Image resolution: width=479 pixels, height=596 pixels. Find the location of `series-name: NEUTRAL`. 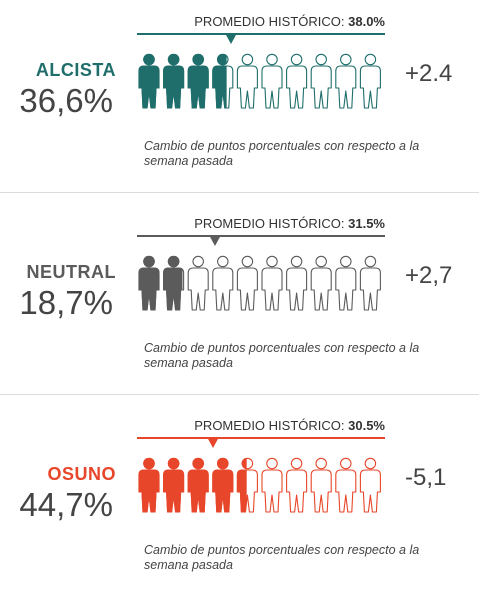

series-name: NEUTRAL is located at coordinates (71, 272).